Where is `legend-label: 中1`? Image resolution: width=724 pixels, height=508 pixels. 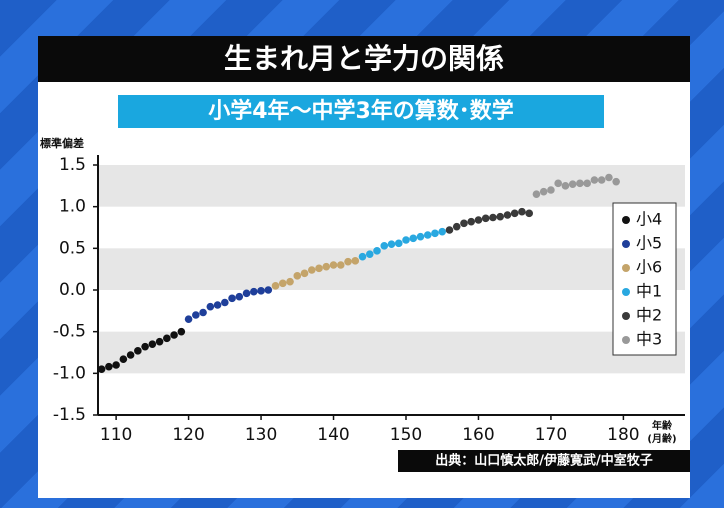 legend-label: 中1 is located at coordinates (649, 291).